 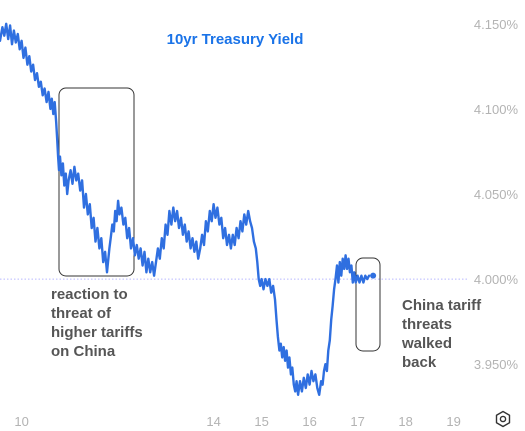 What do you see at coordinates (373, 275) in the screenshot?
I see `last-point-marker` at bounding box center [373, 275].